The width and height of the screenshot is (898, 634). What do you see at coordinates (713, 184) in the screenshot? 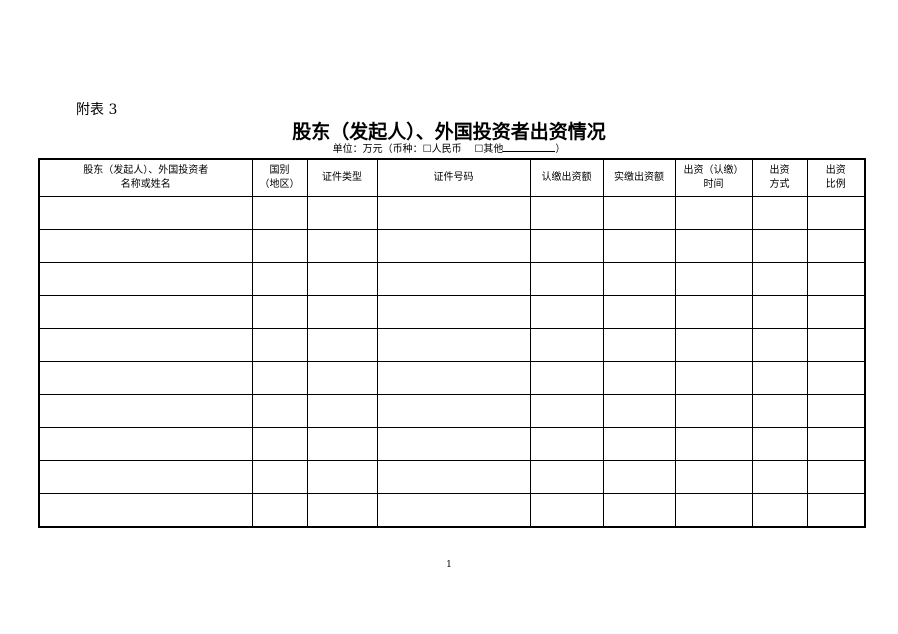
I see `column-header-line: 时间` at bounding box center [713, 184].